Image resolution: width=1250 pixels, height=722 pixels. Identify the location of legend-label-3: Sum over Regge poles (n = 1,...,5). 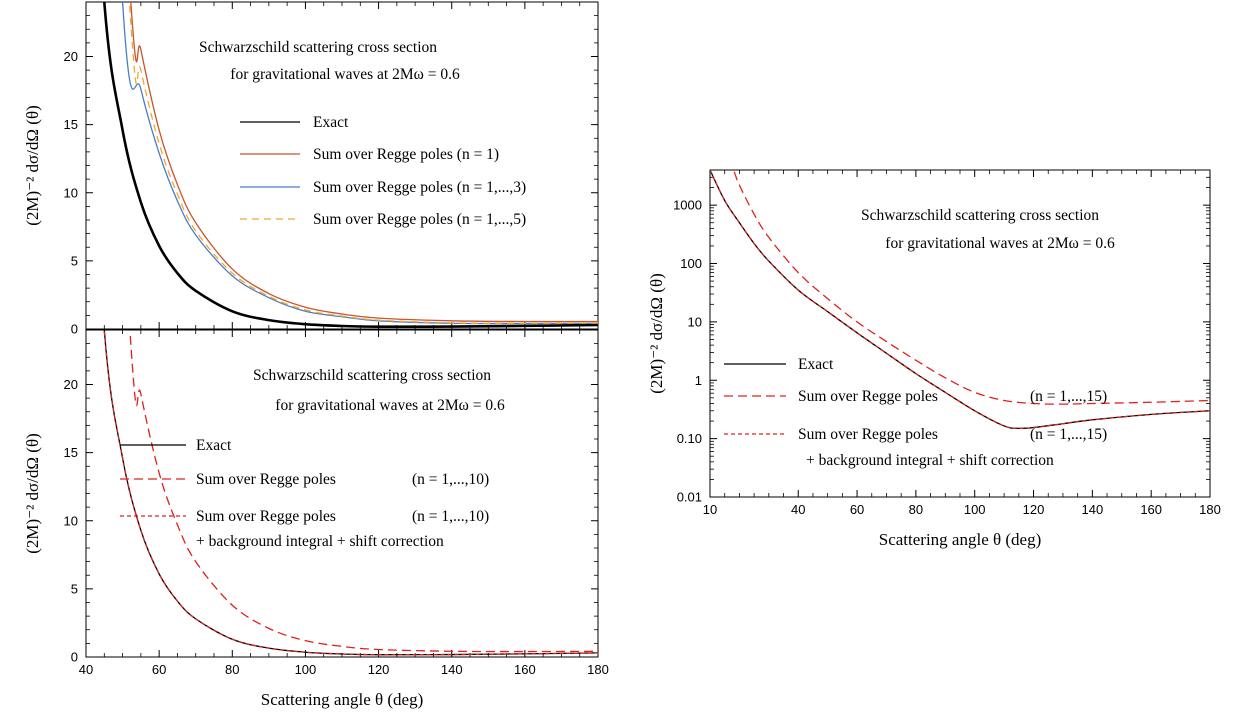
(419, 219).